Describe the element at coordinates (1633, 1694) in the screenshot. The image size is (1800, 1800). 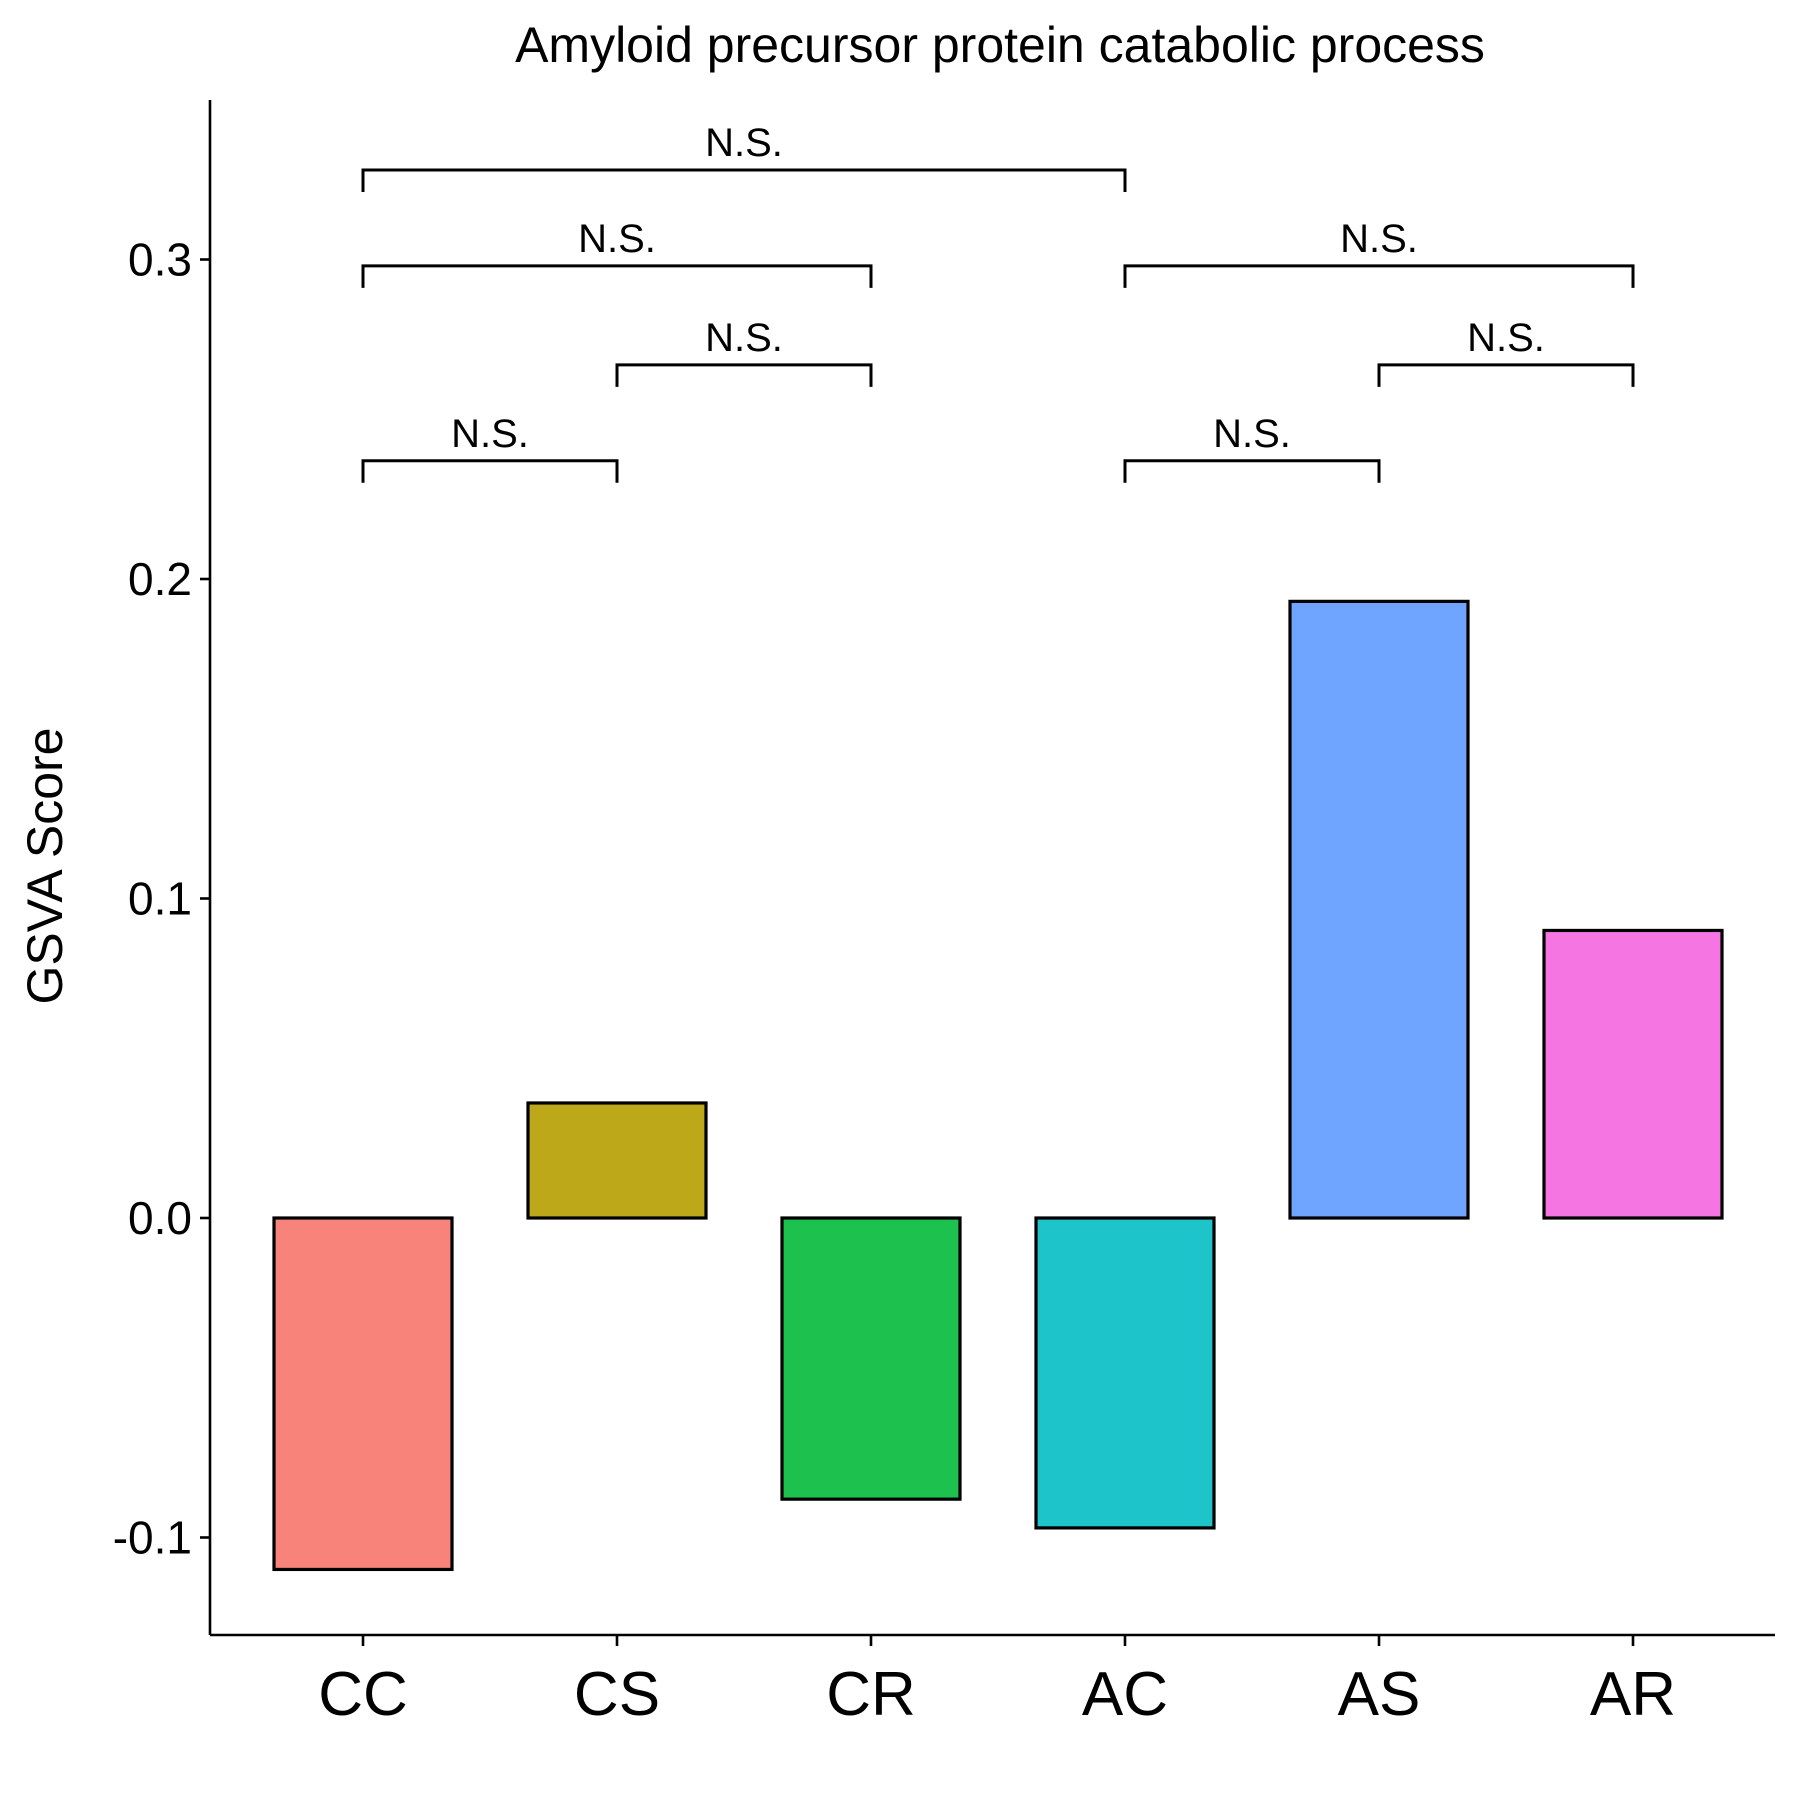
I see `x-tick-label-ar: AR` at that location.